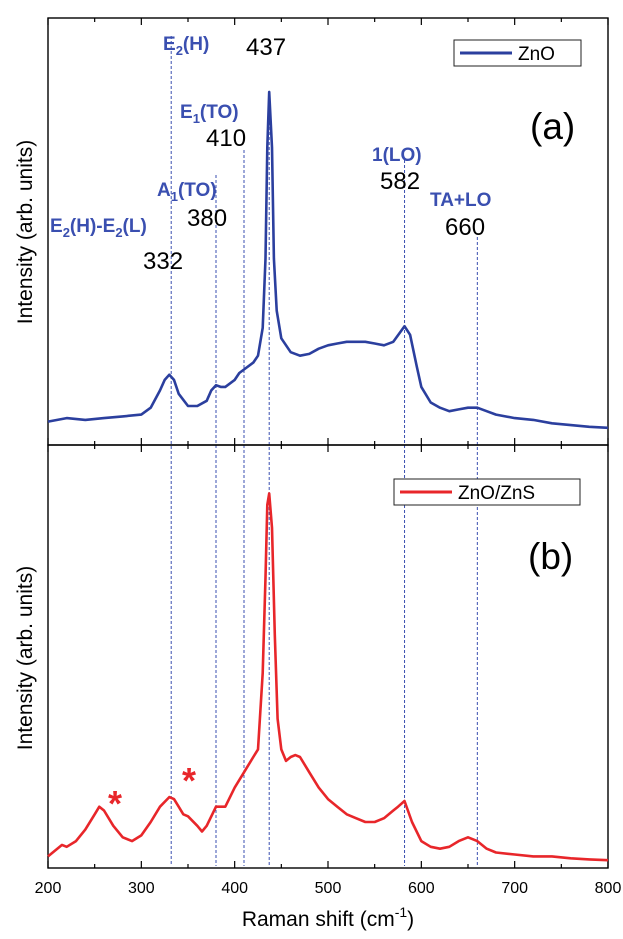 The width and height of the screenshot is (623, 939). Describe the element at coordinates (196, 44) in the screenshot. I see `peak-mode-label-part: (H)` at that location.